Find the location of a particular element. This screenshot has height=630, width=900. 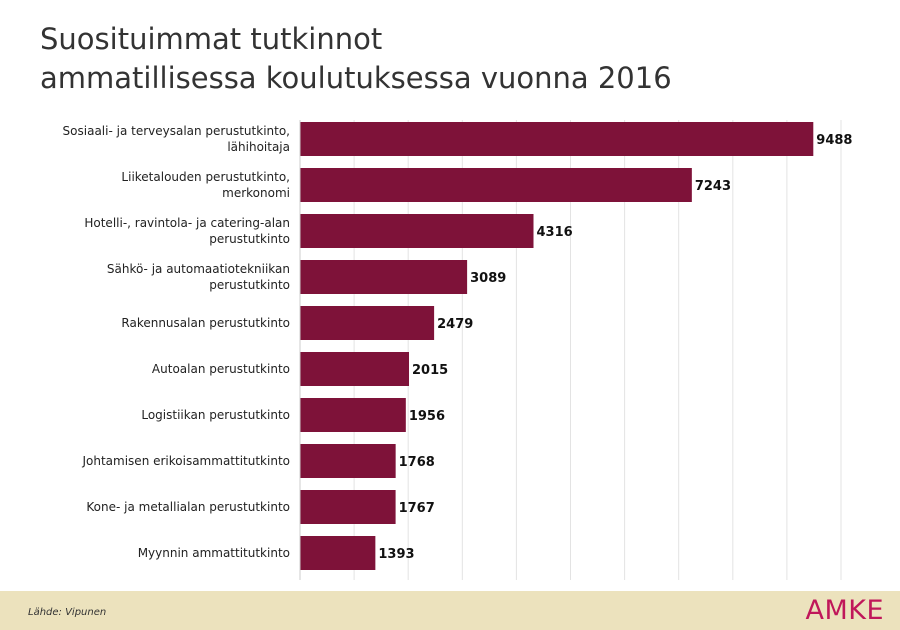

data-label-6: 2015 is located at coordinates (430, 370).